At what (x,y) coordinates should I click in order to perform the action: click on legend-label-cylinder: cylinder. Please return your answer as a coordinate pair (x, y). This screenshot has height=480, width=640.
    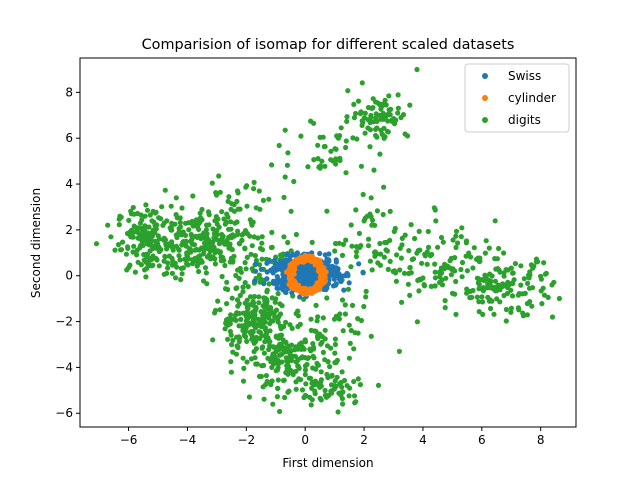
    Looking at the image, I should click on (532, 98).